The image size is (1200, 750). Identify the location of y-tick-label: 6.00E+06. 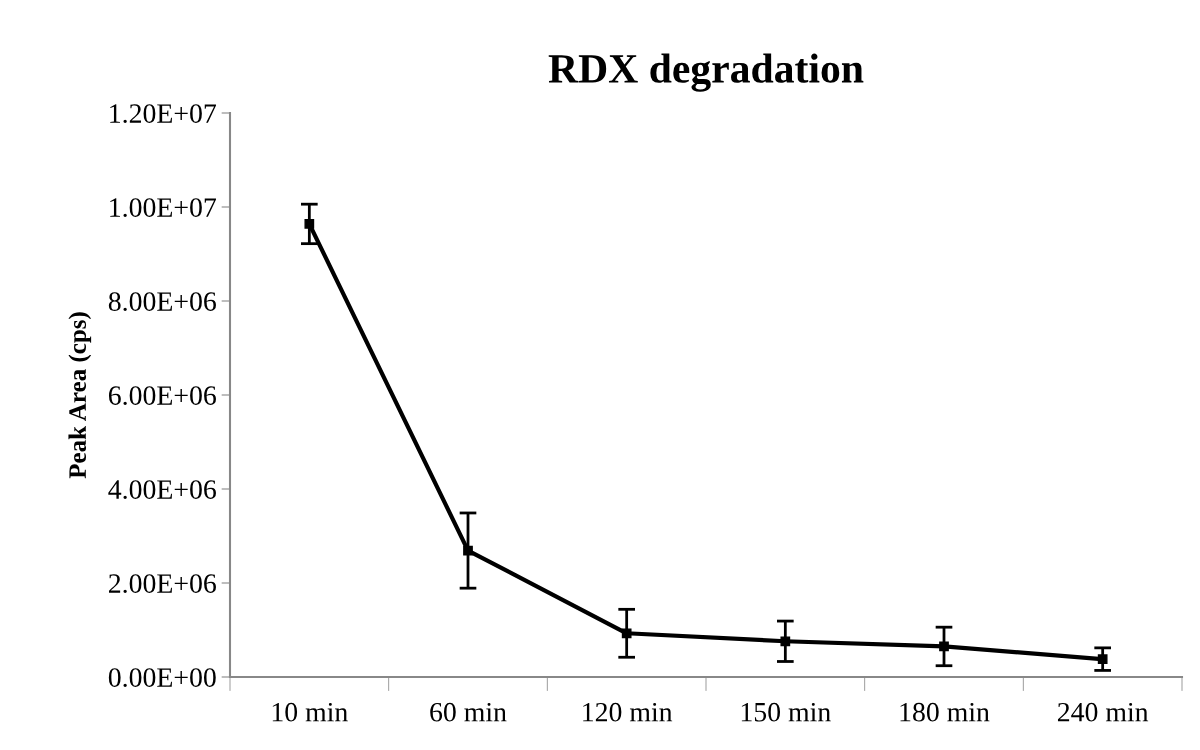
(162, 396).